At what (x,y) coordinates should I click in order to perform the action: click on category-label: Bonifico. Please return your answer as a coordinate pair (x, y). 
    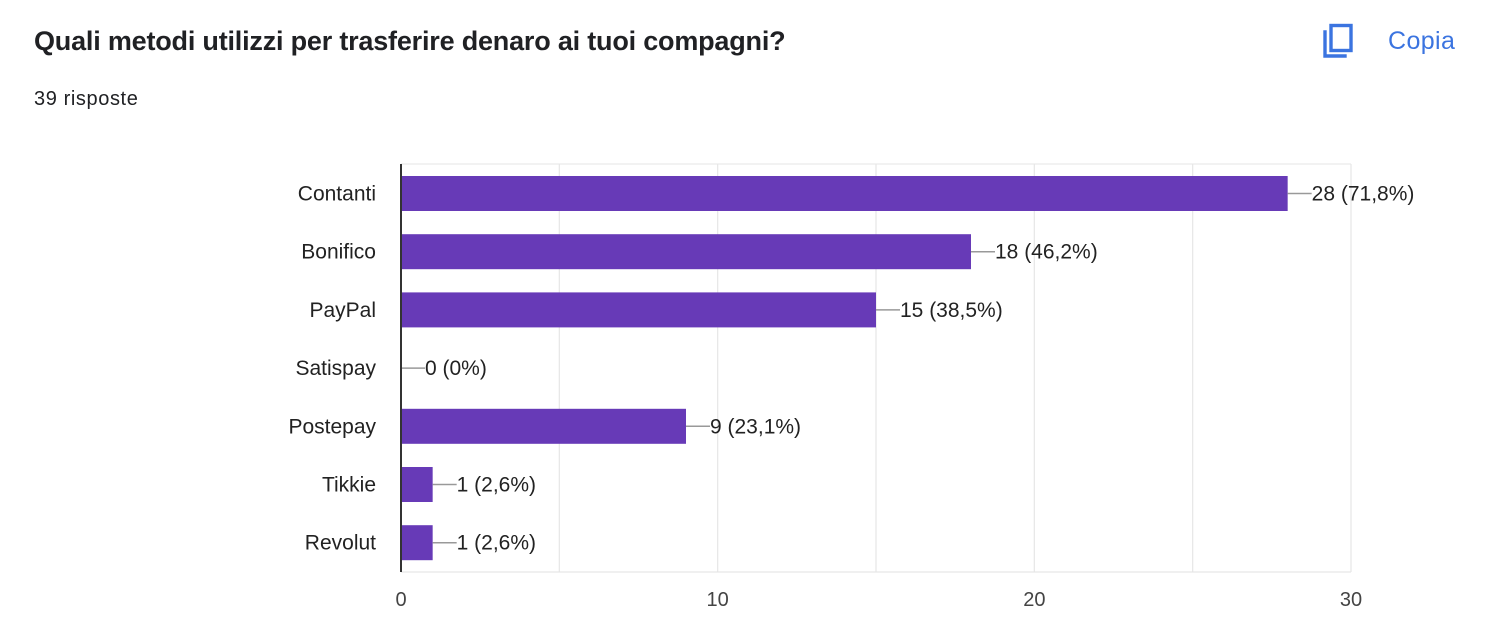
    Looking at the image, I should click on (338, 252).